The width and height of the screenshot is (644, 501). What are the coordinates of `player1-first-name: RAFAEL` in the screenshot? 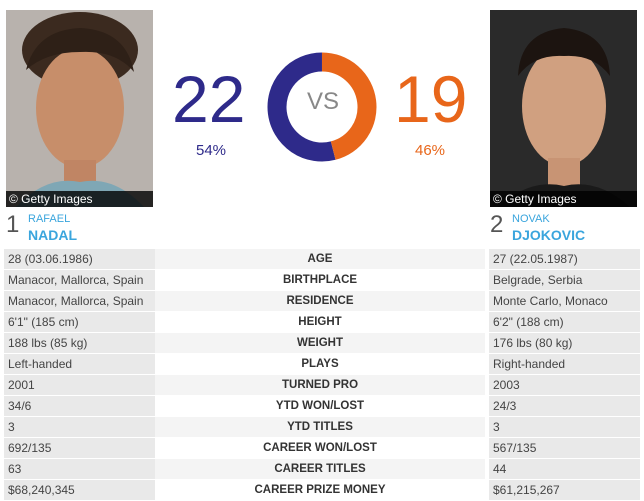 It's located at (49, 219).